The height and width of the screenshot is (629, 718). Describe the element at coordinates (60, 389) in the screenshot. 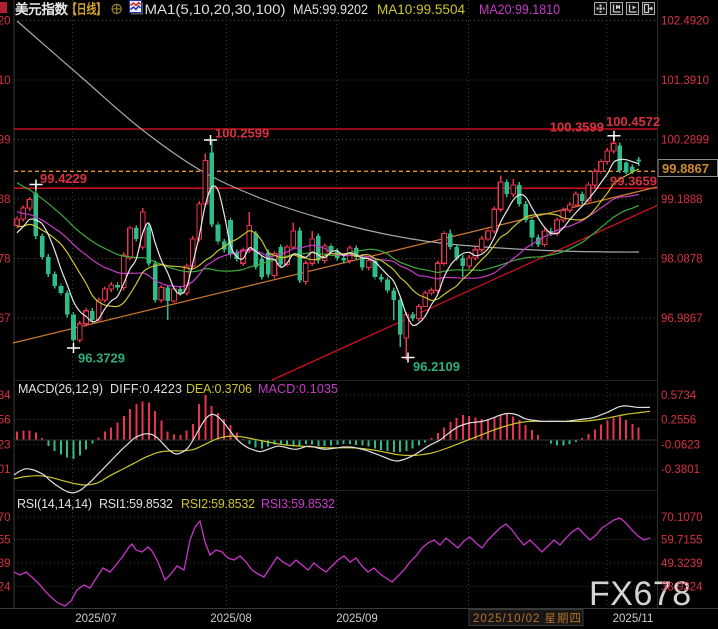

I see `svg-text: MACD(26,12,9)` at that location.